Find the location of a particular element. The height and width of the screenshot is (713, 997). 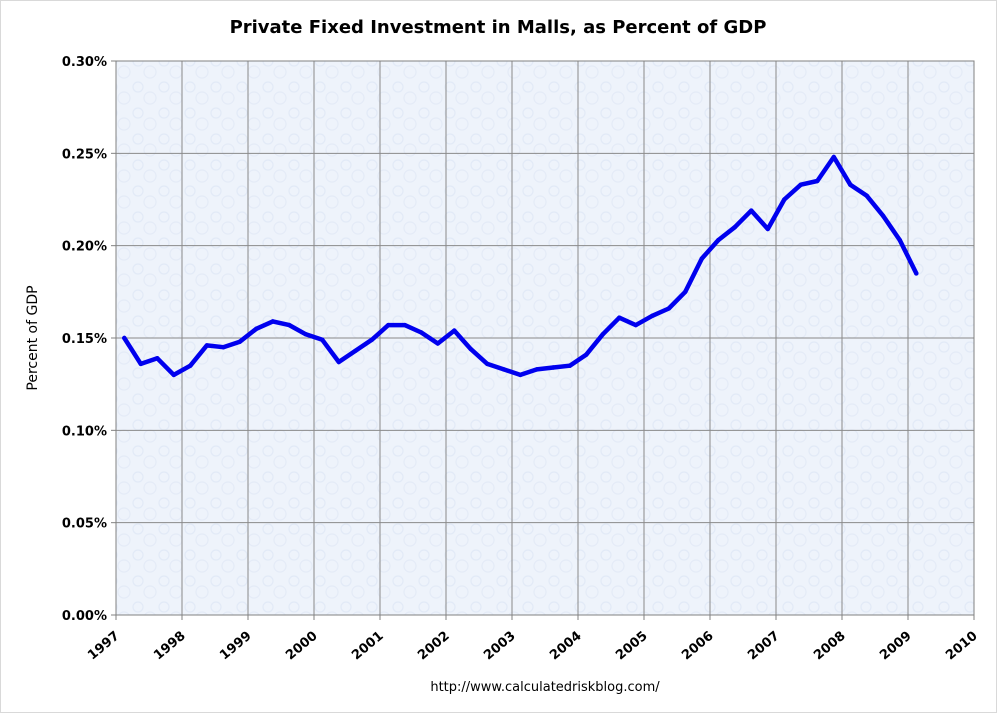

x-tick-label: 1999 is located at coordinates (235, 646).